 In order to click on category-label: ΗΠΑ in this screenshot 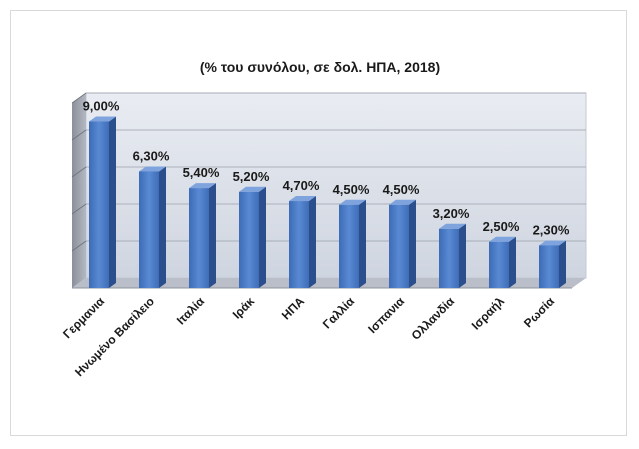, I will do `click(293, 308)`.